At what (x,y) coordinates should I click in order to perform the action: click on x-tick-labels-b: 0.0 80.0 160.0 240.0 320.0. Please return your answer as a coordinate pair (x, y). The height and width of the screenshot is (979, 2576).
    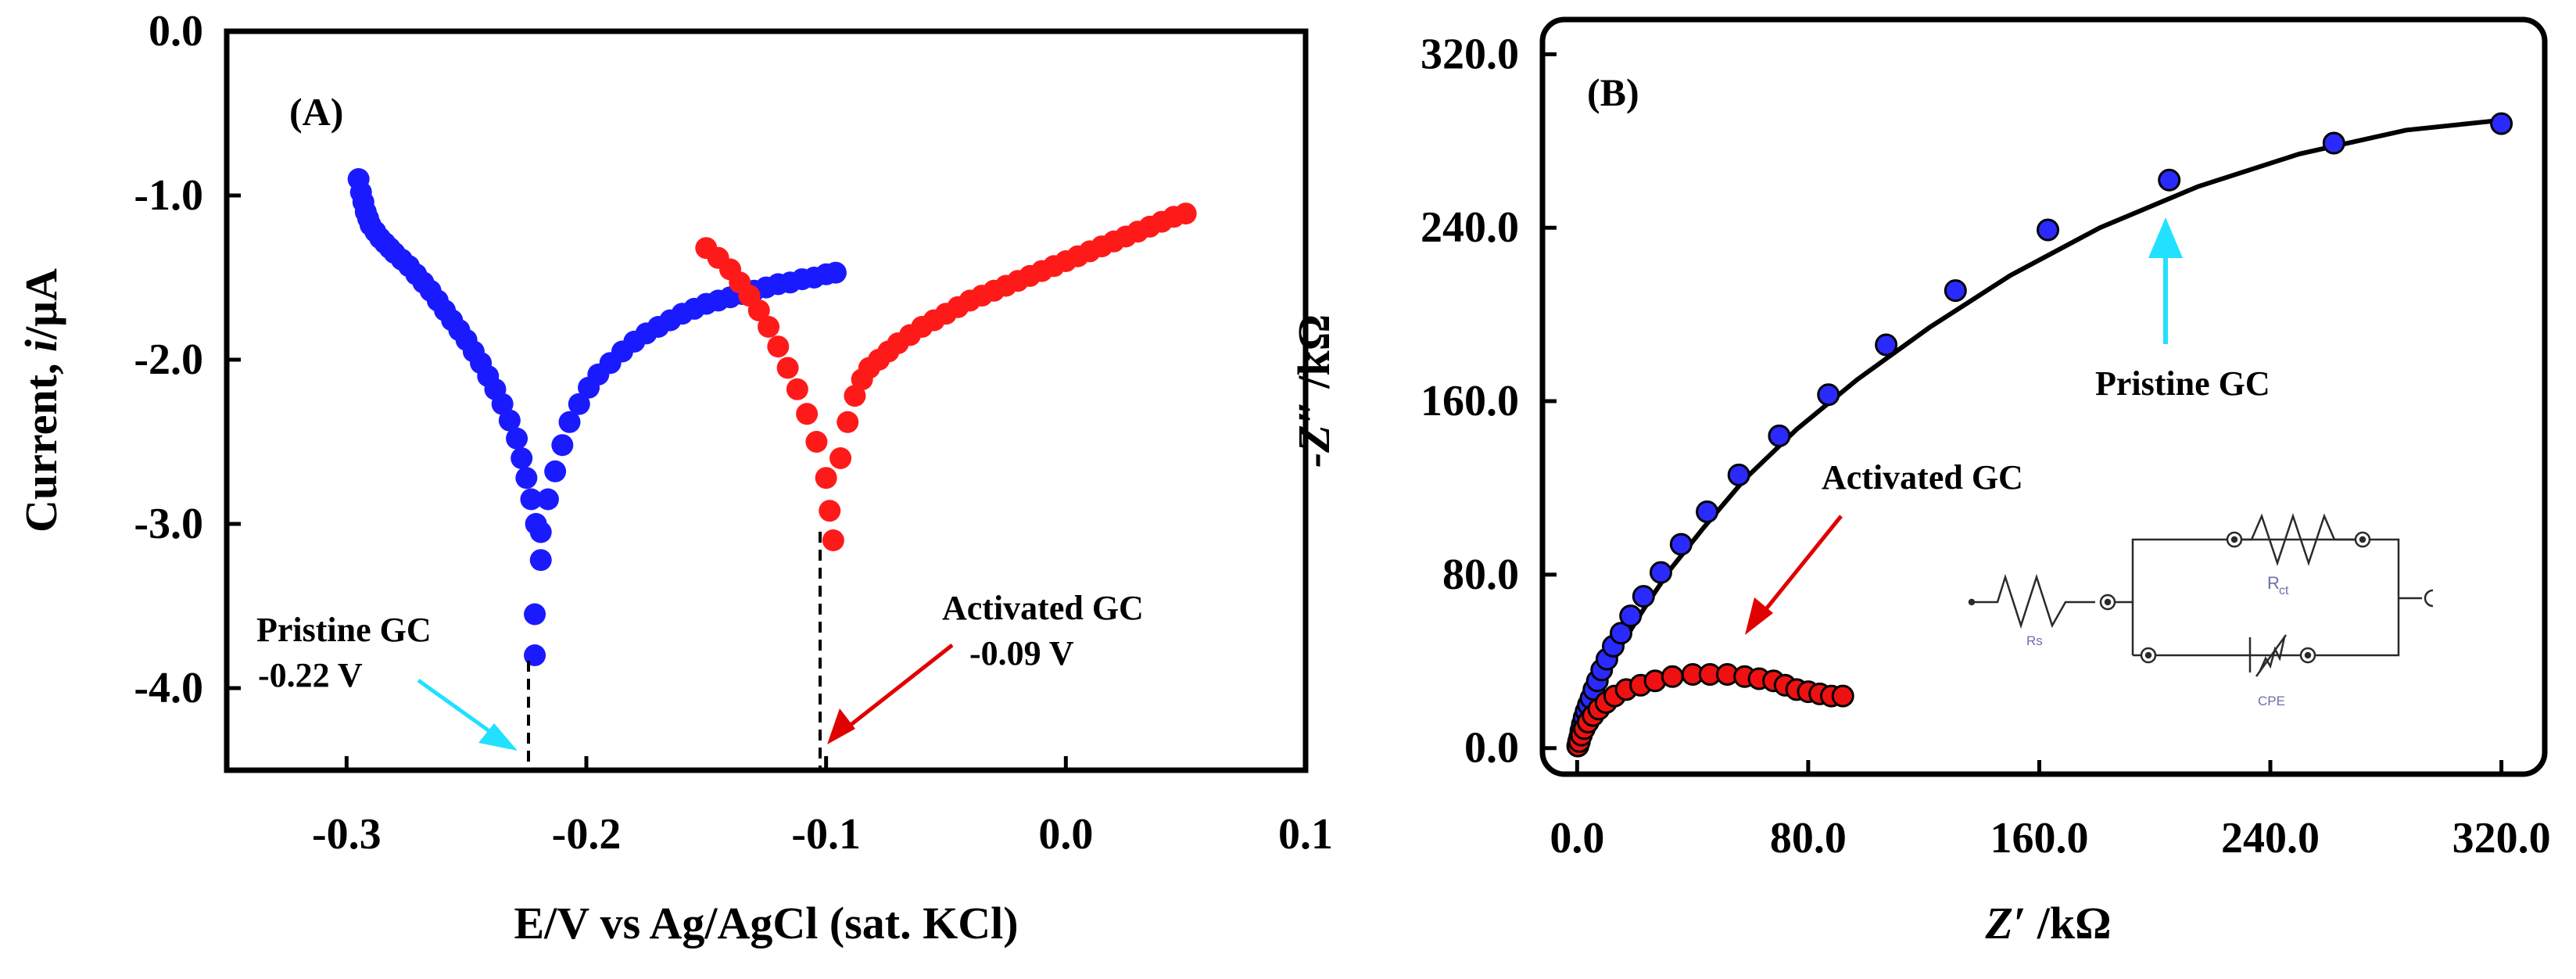
    Looking at the image, I should click on (2050, 838).